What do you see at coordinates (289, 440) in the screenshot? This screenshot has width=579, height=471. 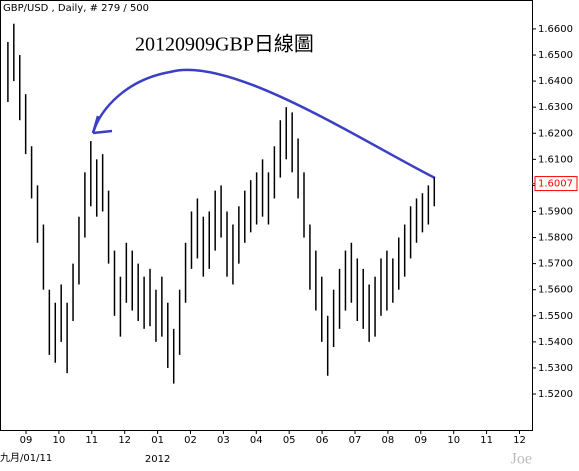 I see `x-tick-label: 05` at bounding box center [289, 440].